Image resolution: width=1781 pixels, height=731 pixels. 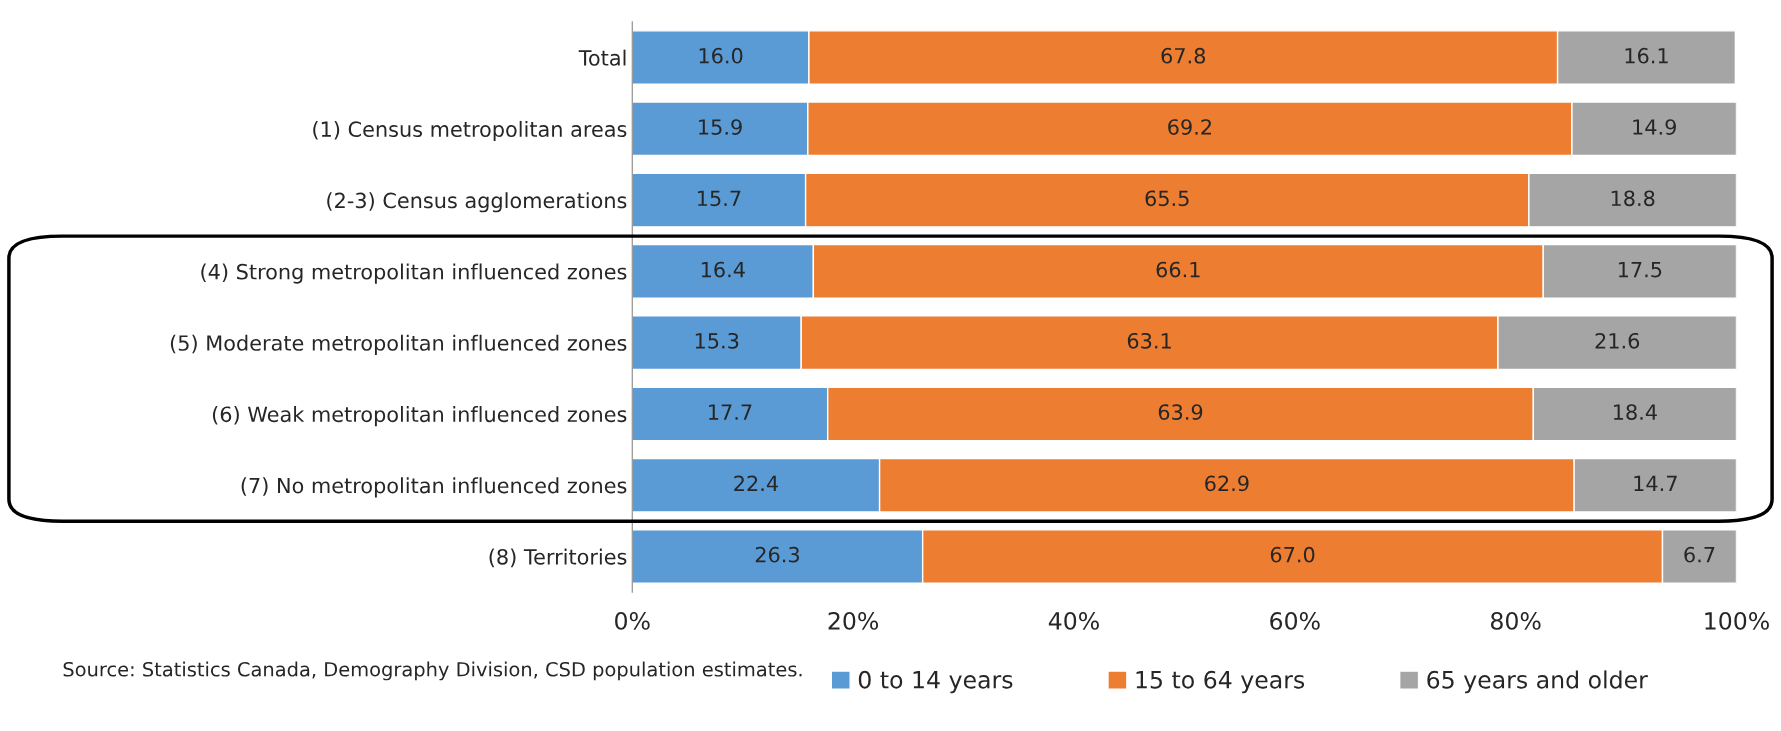 What do you see at coordinates (1640, 269) in the screenshot?
I see `data-label: 17.5` at bounding box center [1640, 269].